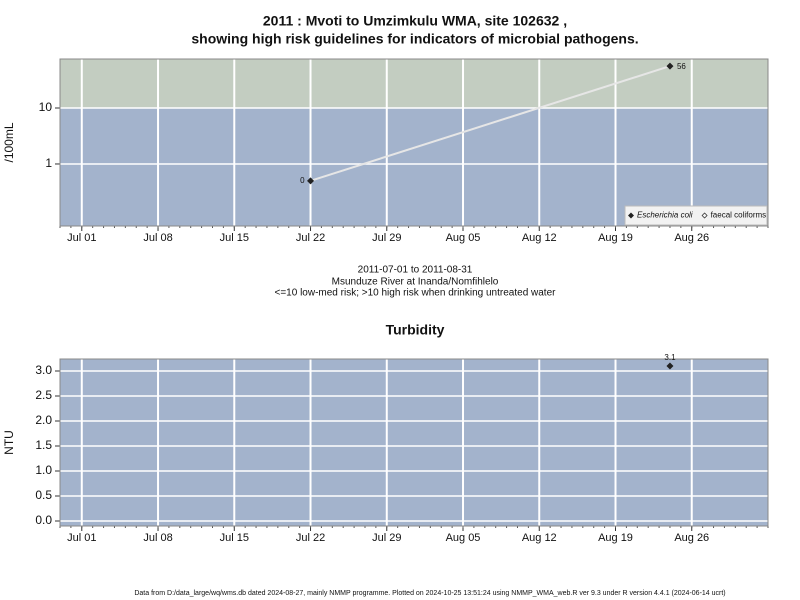  Describe the element at coordinates (739, 215) in the screenshot. I see `legend-label: faecal coliforms` at that location.